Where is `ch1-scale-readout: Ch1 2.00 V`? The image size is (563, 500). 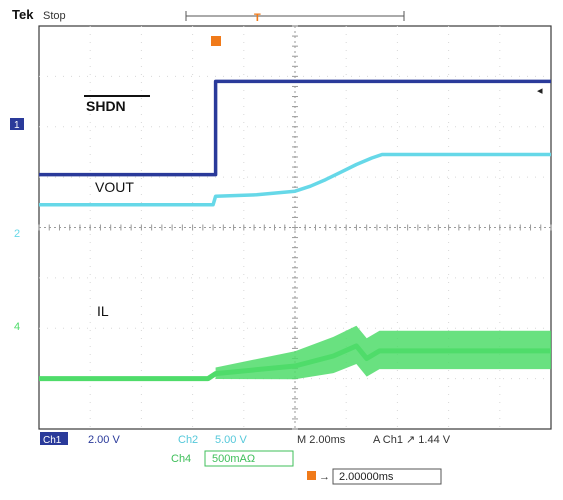 ch1-scale-readout: Ch1 2.00 V is located at coordinates (80, 439).